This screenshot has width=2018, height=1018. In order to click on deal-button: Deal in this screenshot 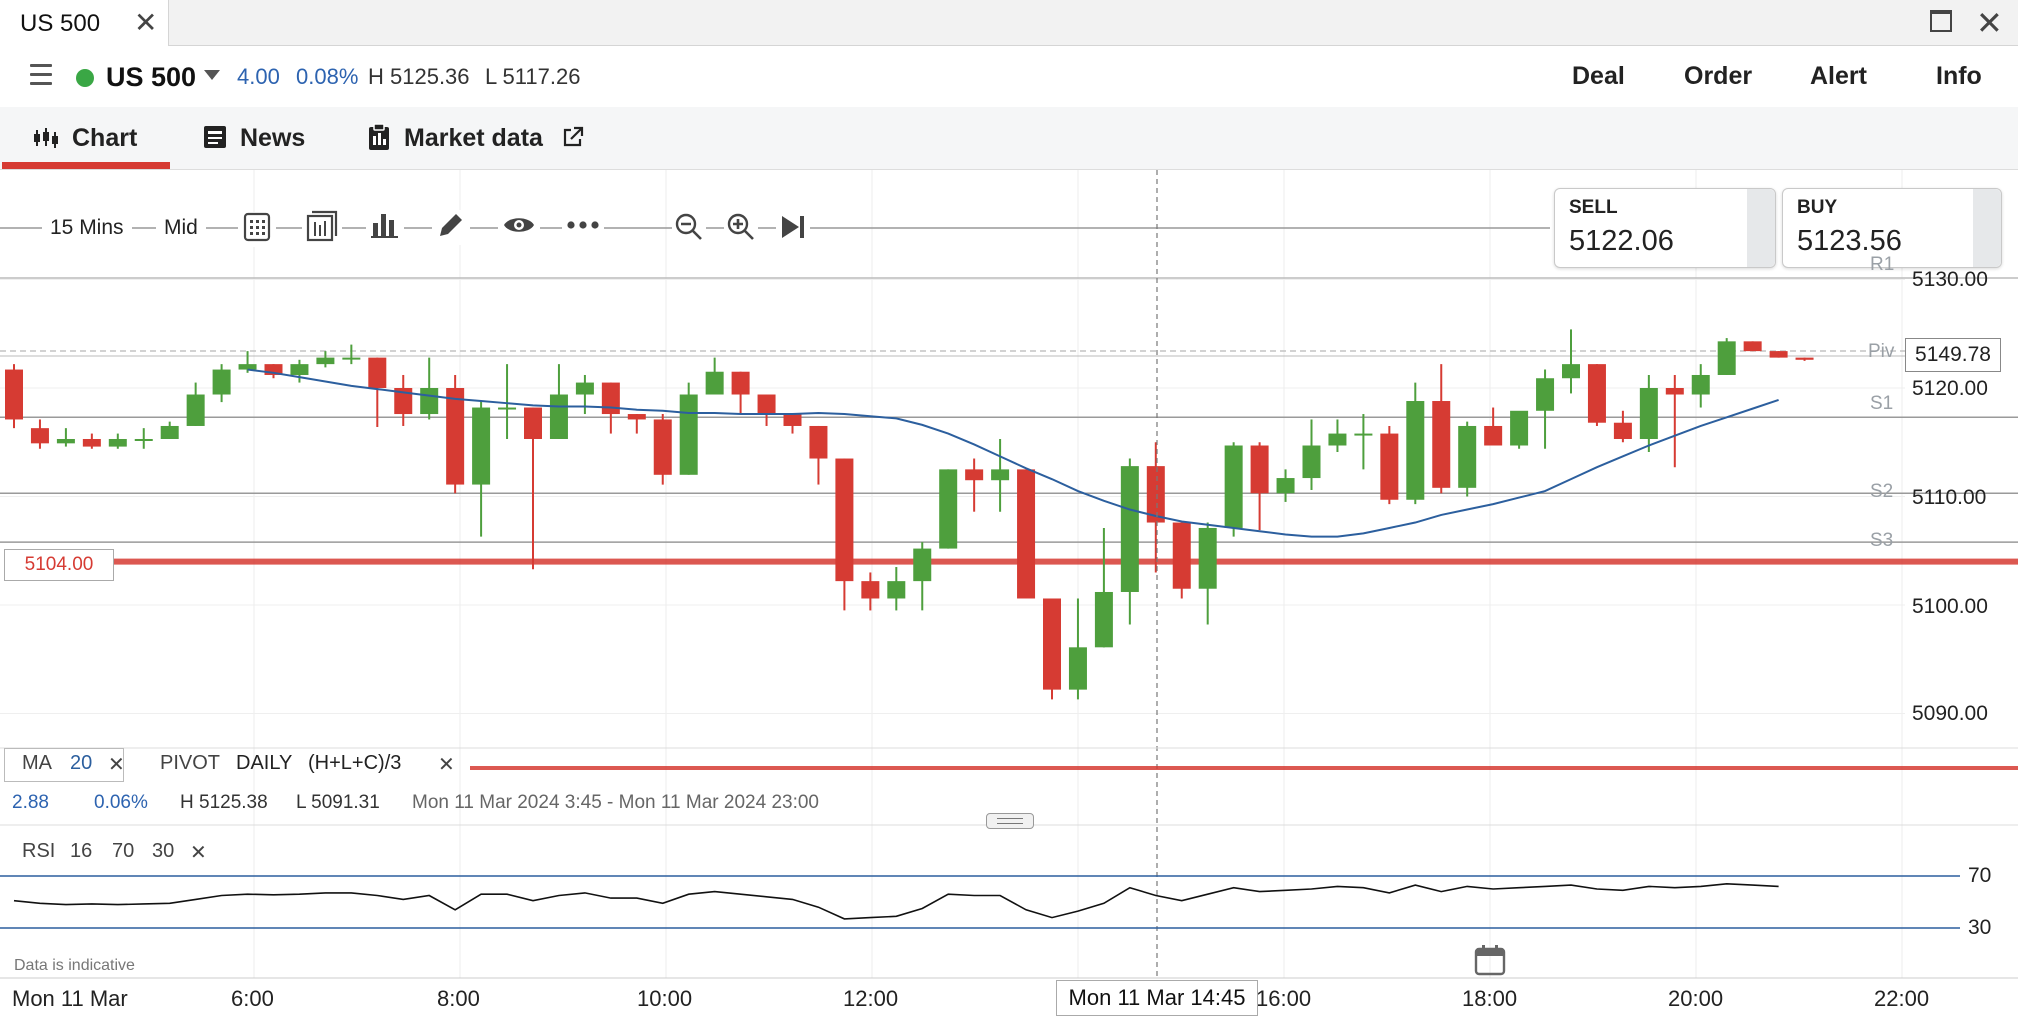, I will do `click(1598, 76)`.